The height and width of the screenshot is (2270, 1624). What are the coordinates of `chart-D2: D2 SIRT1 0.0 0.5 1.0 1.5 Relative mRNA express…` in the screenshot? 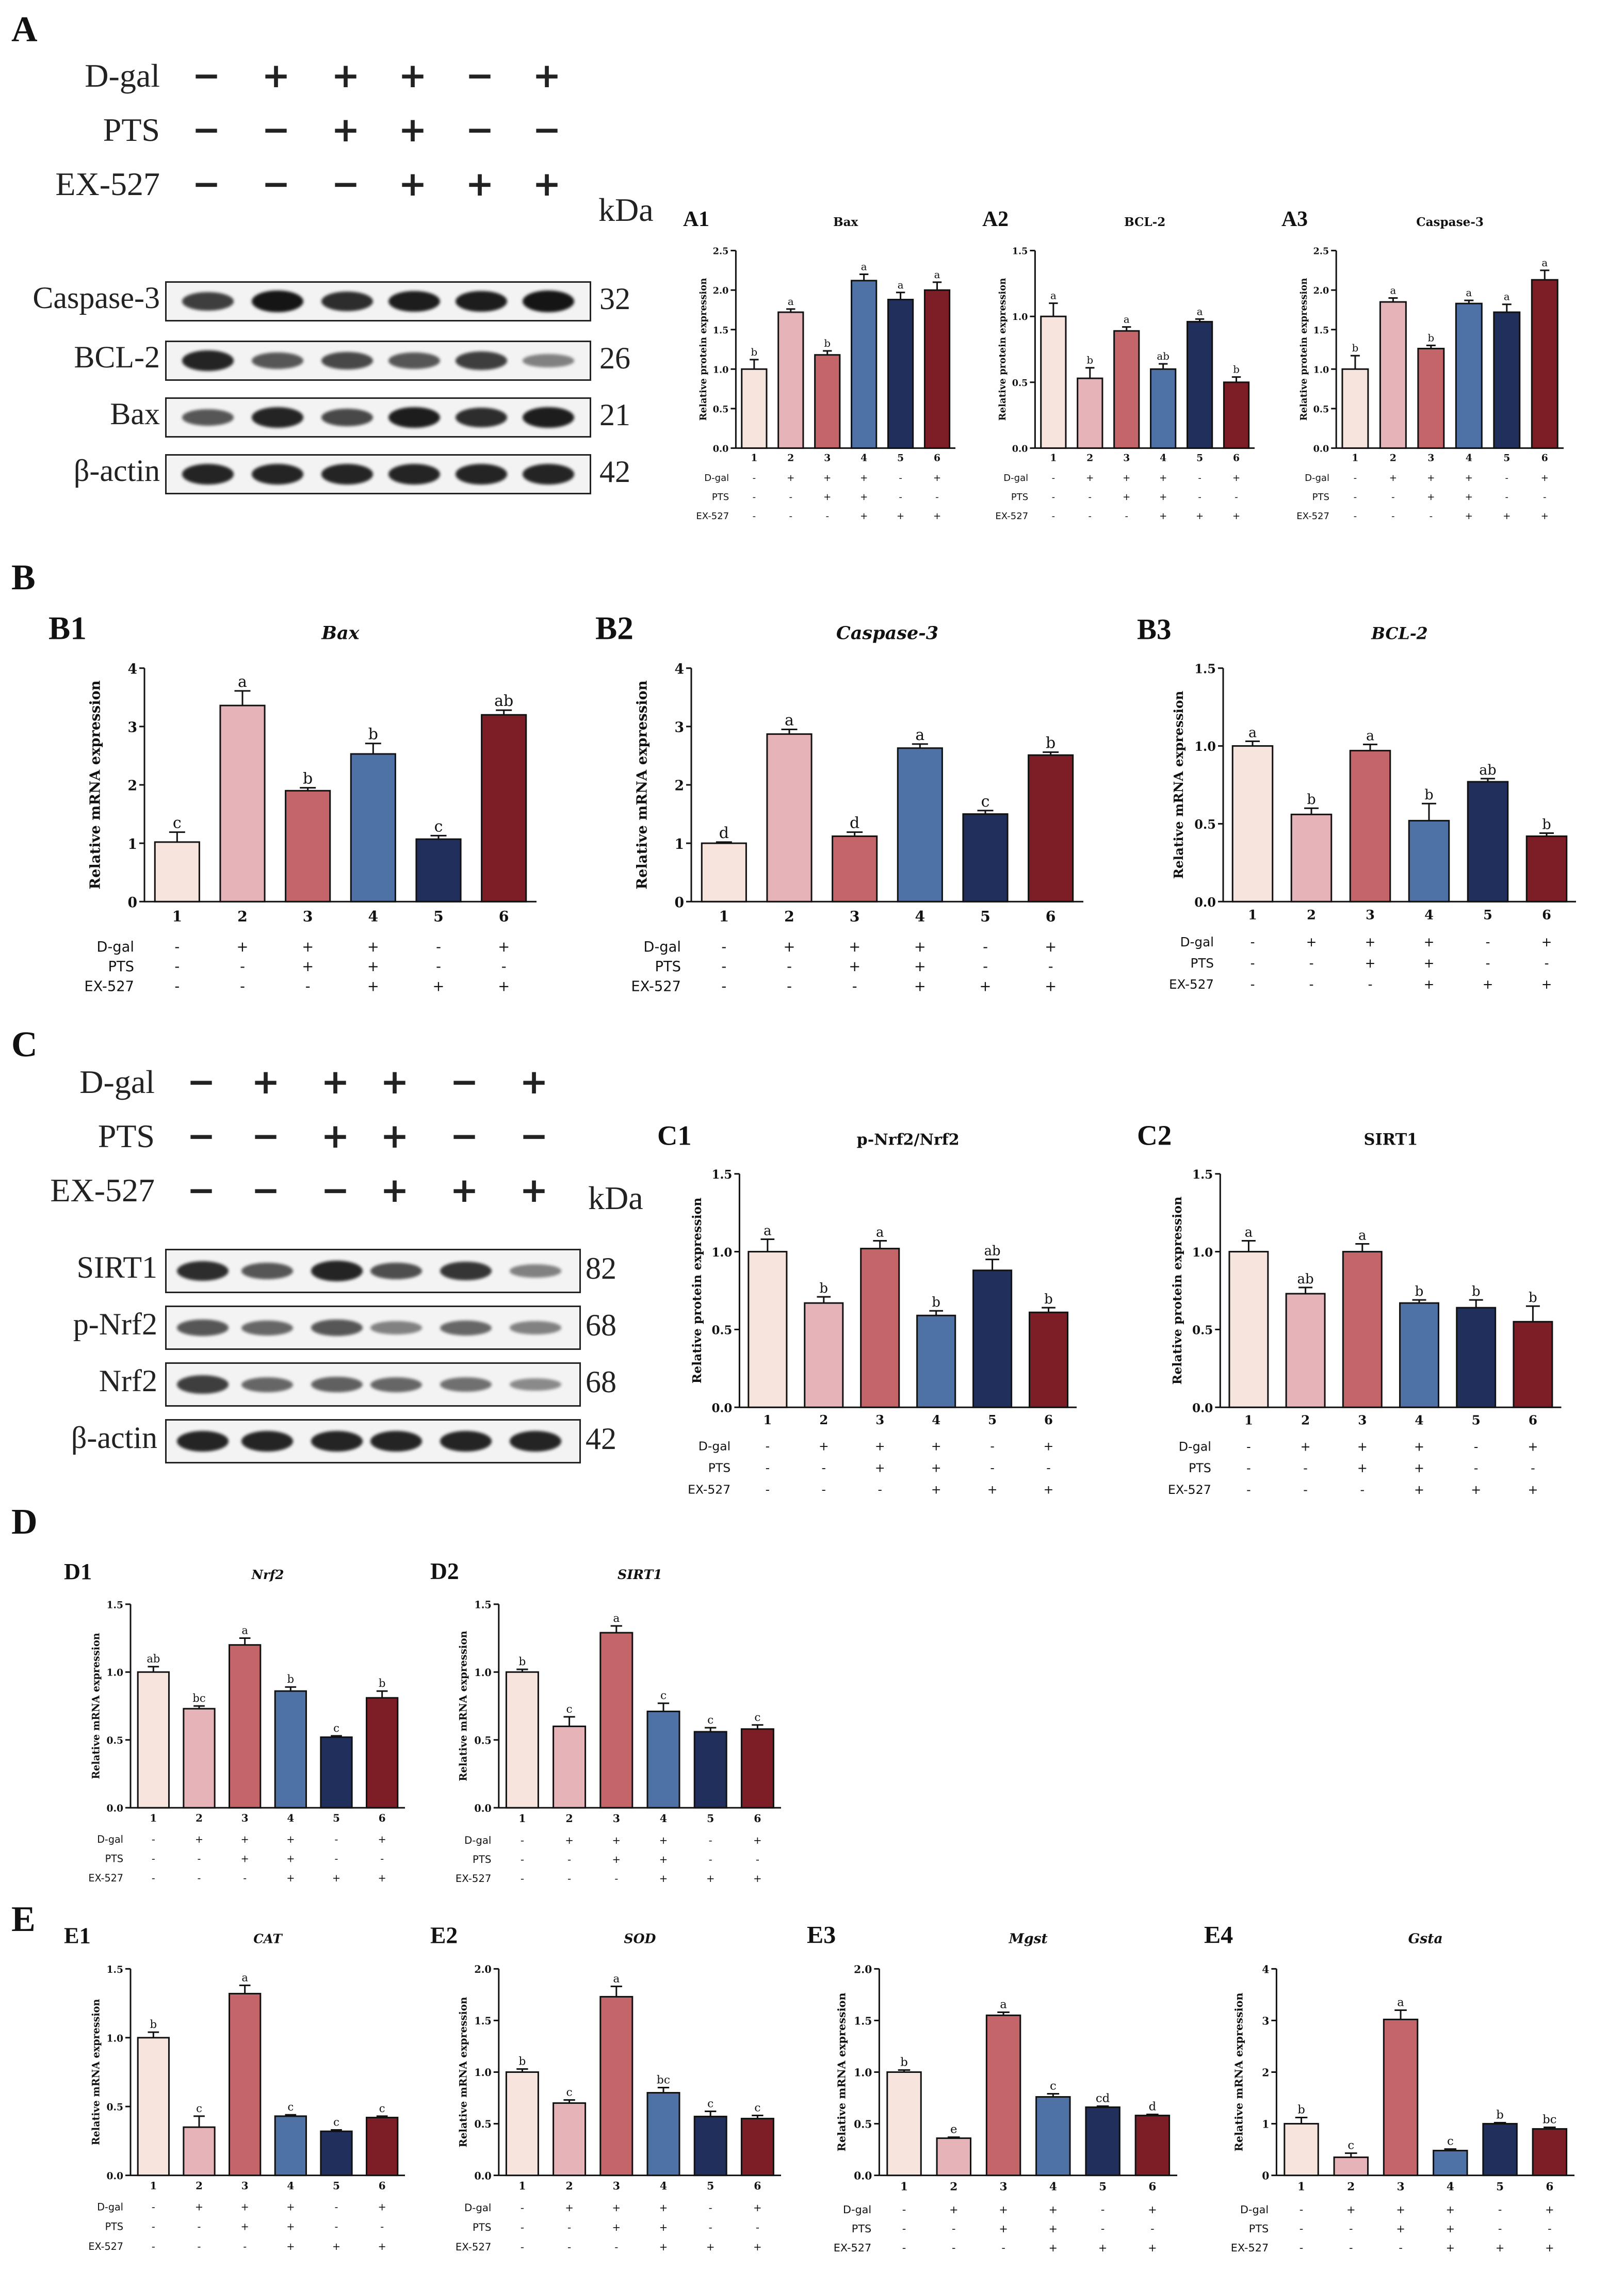 It's located at (614, 1724).